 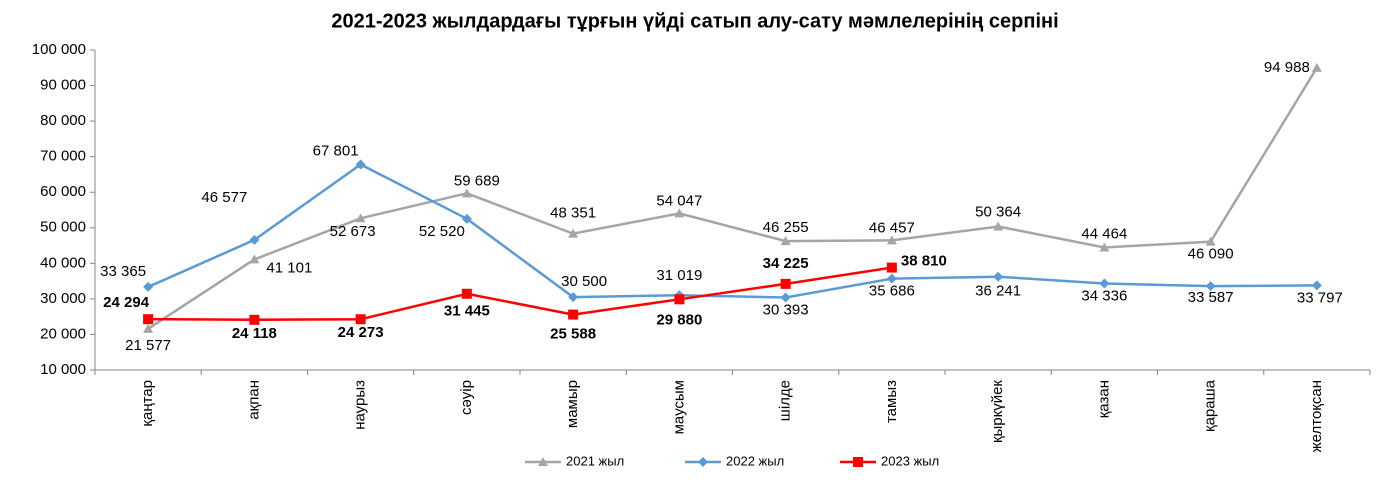 I want to click on x-tick-label: сәуір, so click(x=466, y=397).